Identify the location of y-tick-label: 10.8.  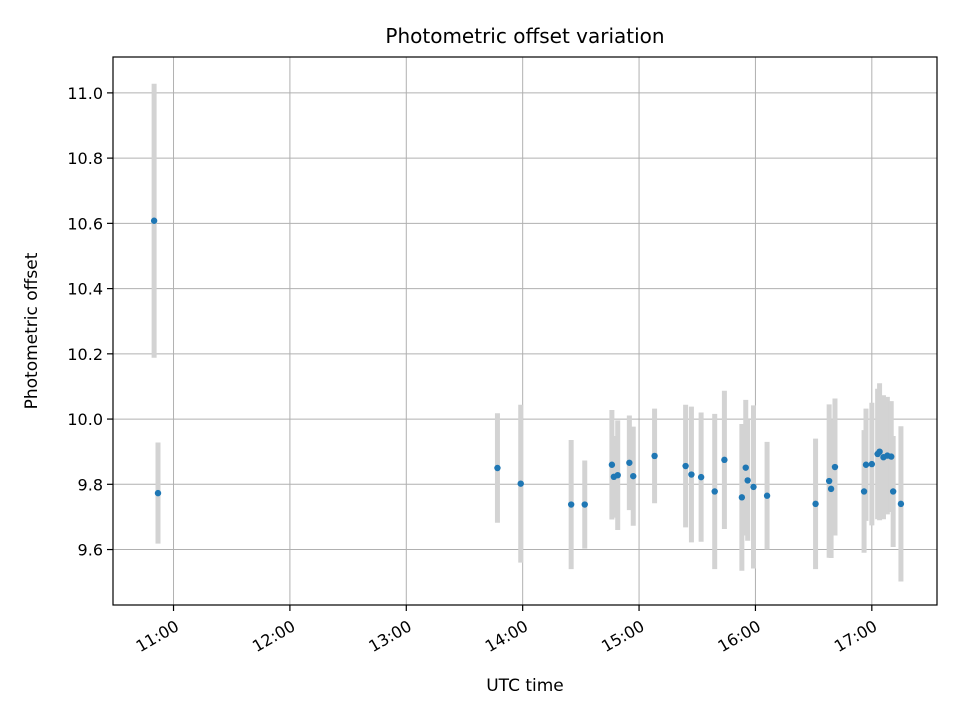
(85, 158).